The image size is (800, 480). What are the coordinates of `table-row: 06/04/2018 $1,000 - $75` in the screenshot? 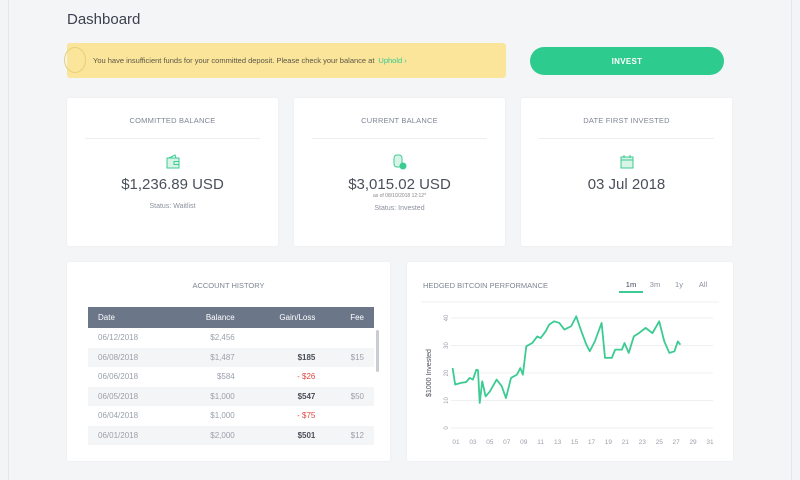 It's located at (231, 416).